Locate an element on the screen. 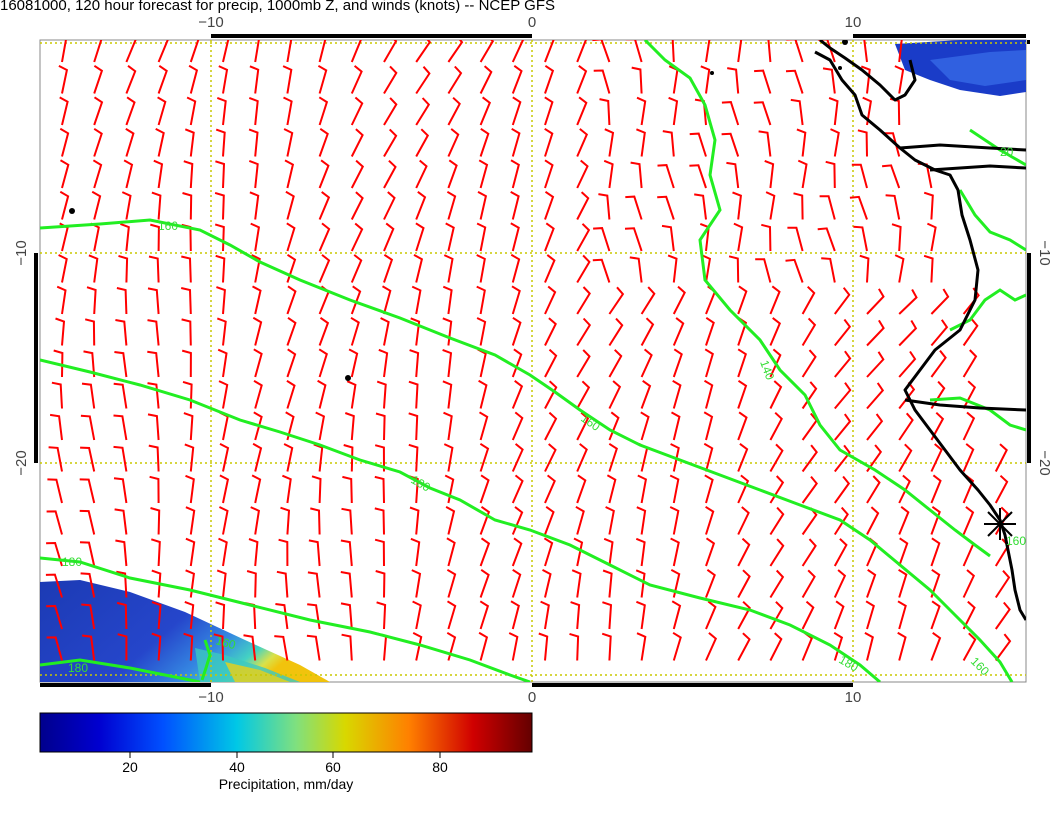  border-angola-namibia is located at coordinates (965, 405).